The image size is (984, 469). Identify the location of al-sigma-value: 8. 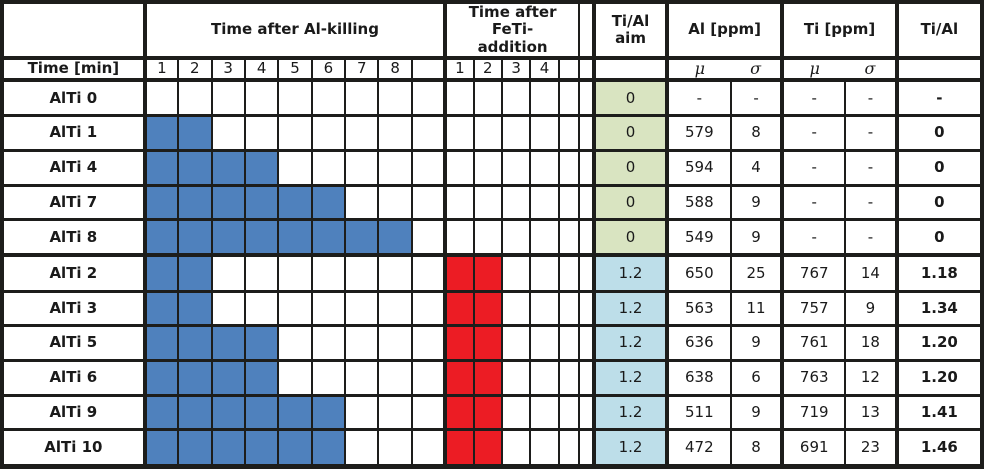
(756, 448).